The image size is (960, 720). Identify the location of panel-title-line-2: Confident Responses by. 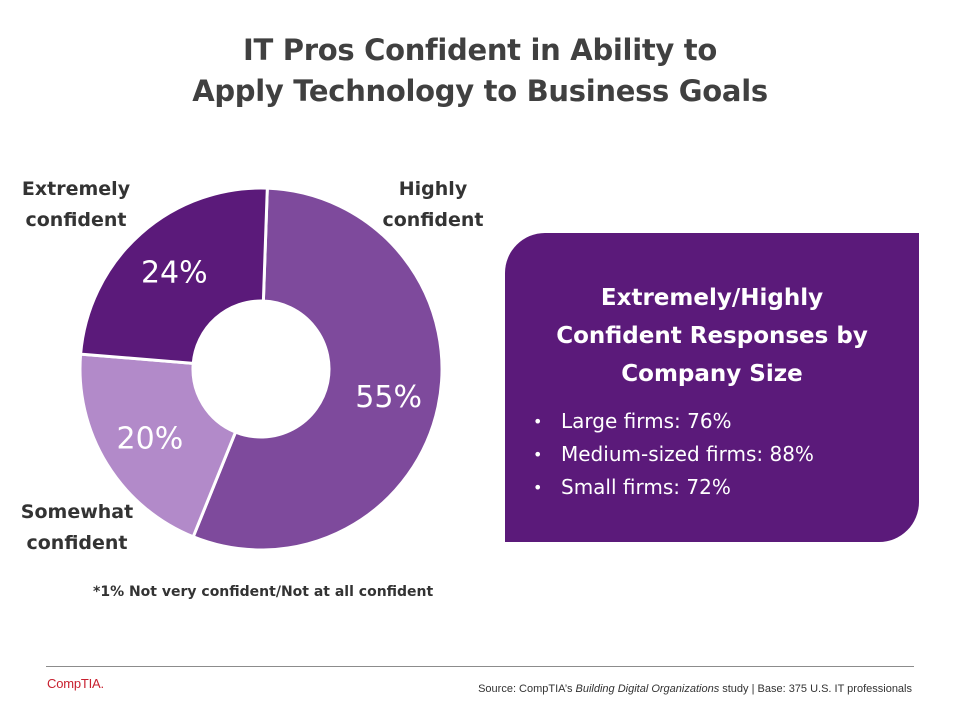
(712, 336).